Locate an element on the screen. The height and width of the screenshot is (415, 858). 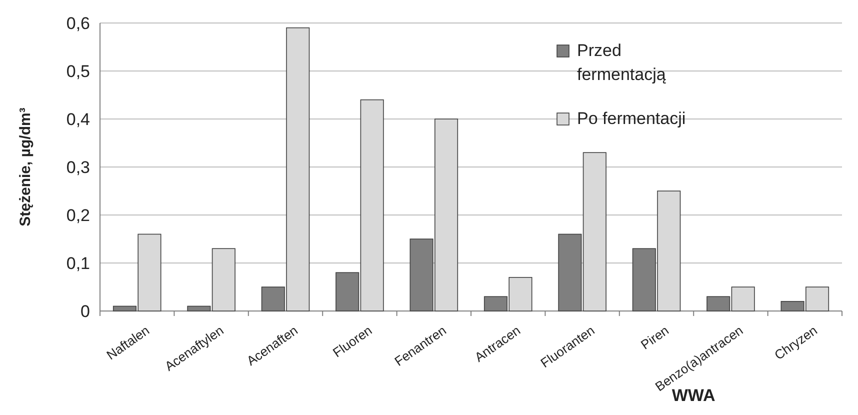
y-tick-label: 0,4 is located at coordinates (78, 119).